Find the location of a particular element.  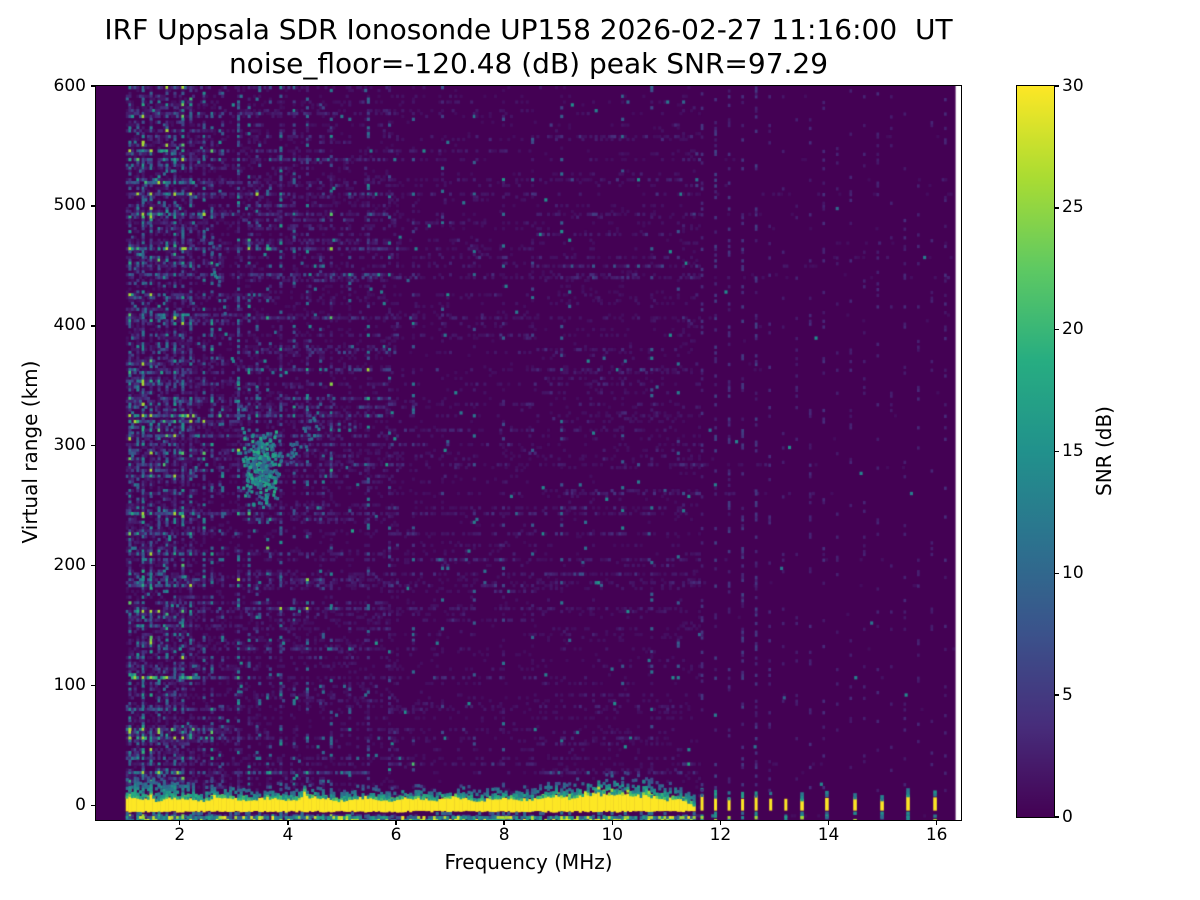

x-tick-label: 12 is located at coordinates (720, 835).